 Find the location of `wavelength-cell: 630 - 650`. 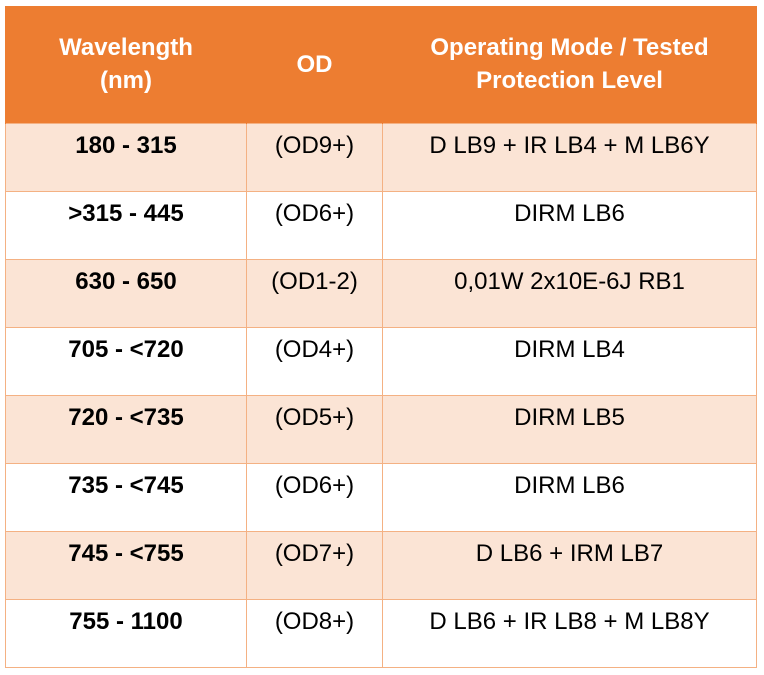

wavelength-cell: 630 - 650 is located at coordinates (126, 293).